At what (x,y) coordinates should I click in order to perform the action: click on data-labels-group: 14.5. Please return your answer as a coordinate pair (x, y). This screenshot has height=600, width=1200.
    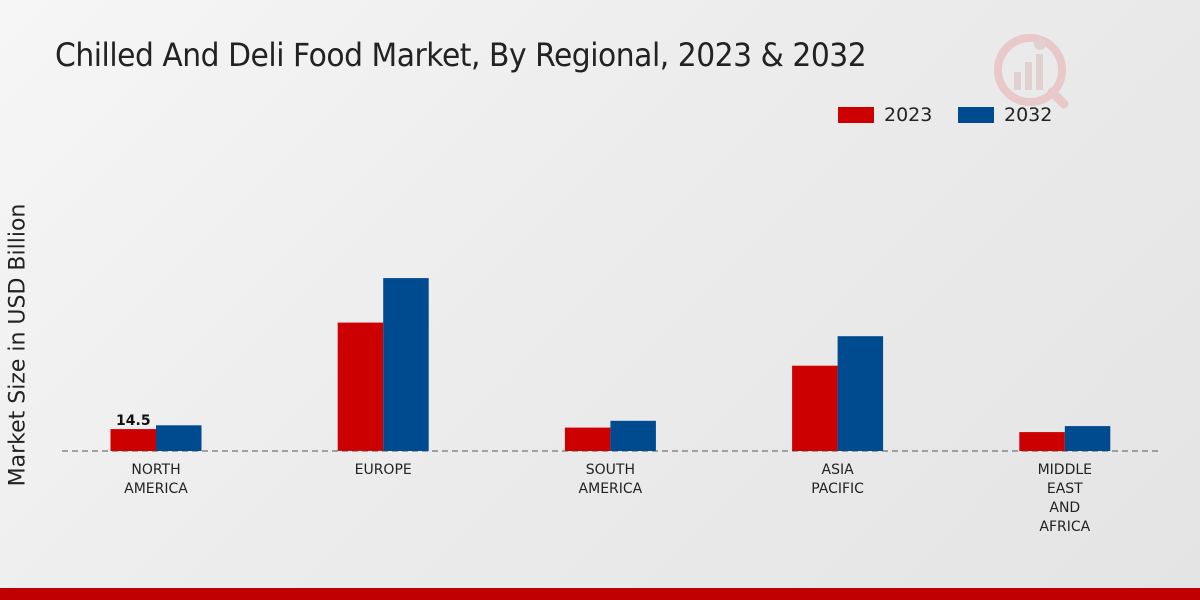
    Looking at the image, I should click on (133, 421).